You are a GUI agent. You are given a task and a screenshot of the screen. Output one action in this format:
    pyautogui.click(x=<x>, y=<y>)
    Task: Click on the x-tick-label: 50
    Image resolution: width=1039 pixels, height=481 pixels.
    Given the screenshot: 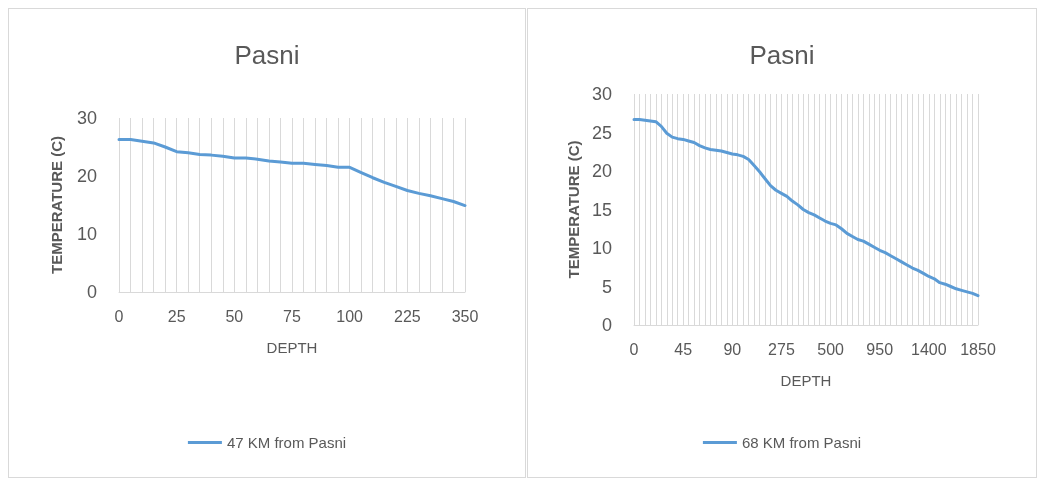 What is the action you would take?
    pyautogui.click(x=234, y=316)
    